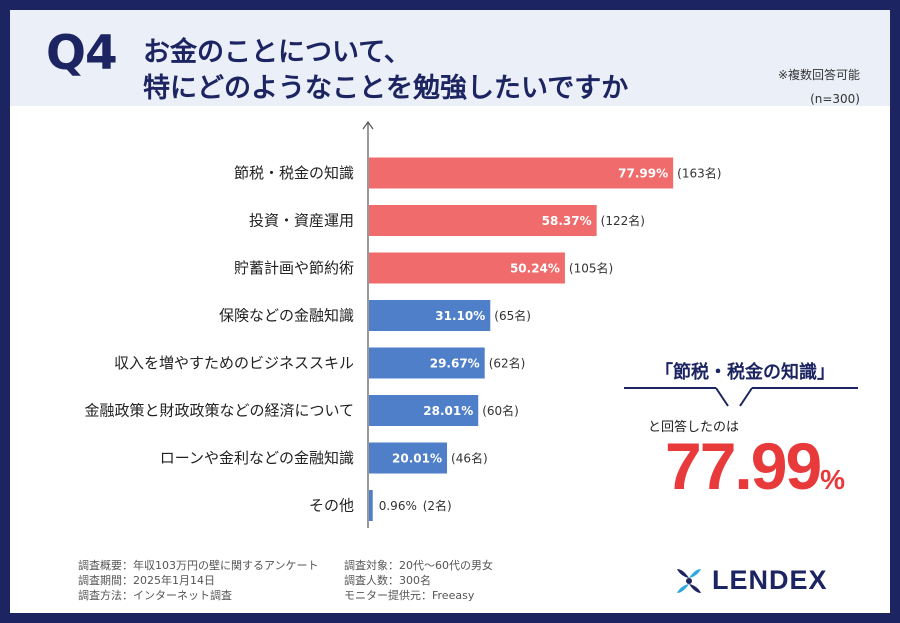 Image resolution: width=900 pixels, height=623 pixels. What do you see at coordinates (418, 565) in the screenshot?
I see `footer-line: 調査対象：20代〜60代の男女` at bounding box center [418, 565].